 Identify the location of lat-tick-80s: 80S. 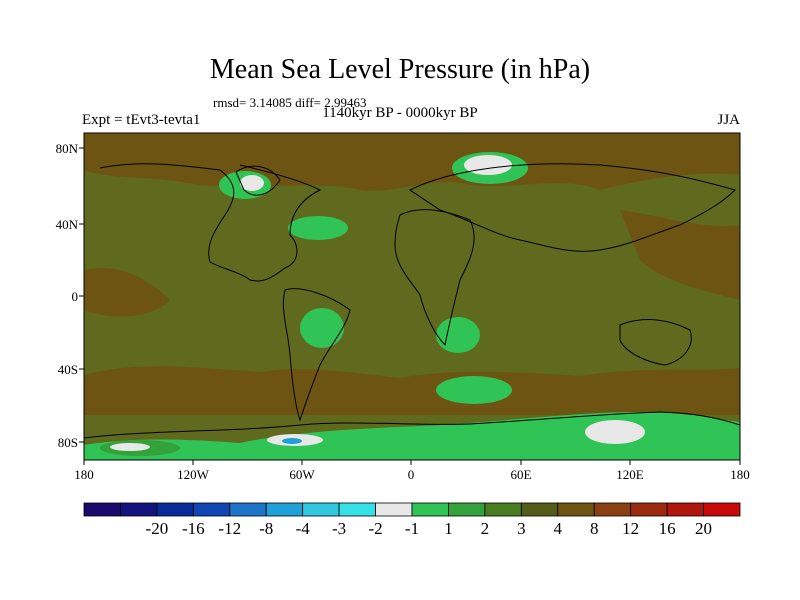
(67, 442).